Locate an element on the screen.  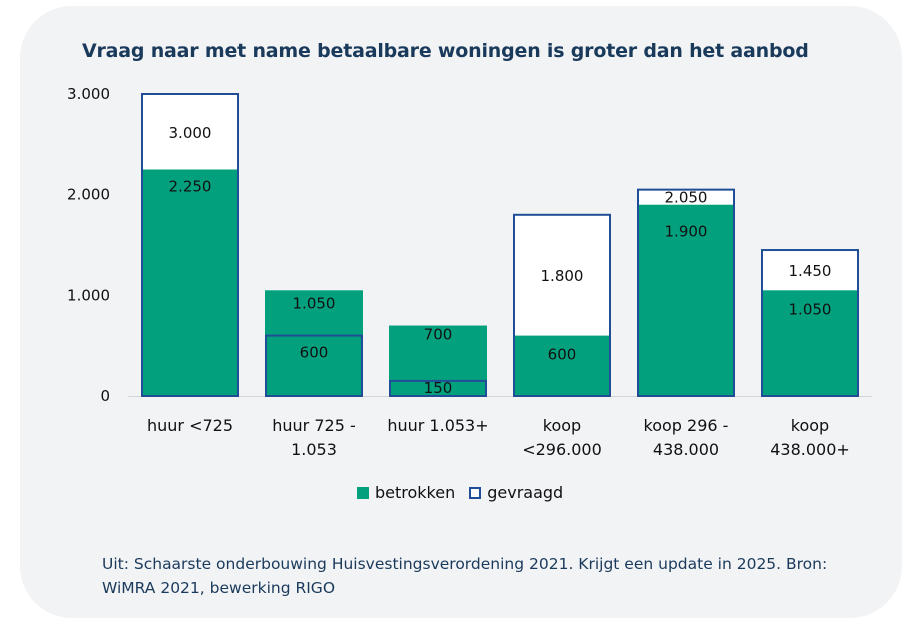
x-tick-label: huur 1.053+ is located at coordinates (437, 425).